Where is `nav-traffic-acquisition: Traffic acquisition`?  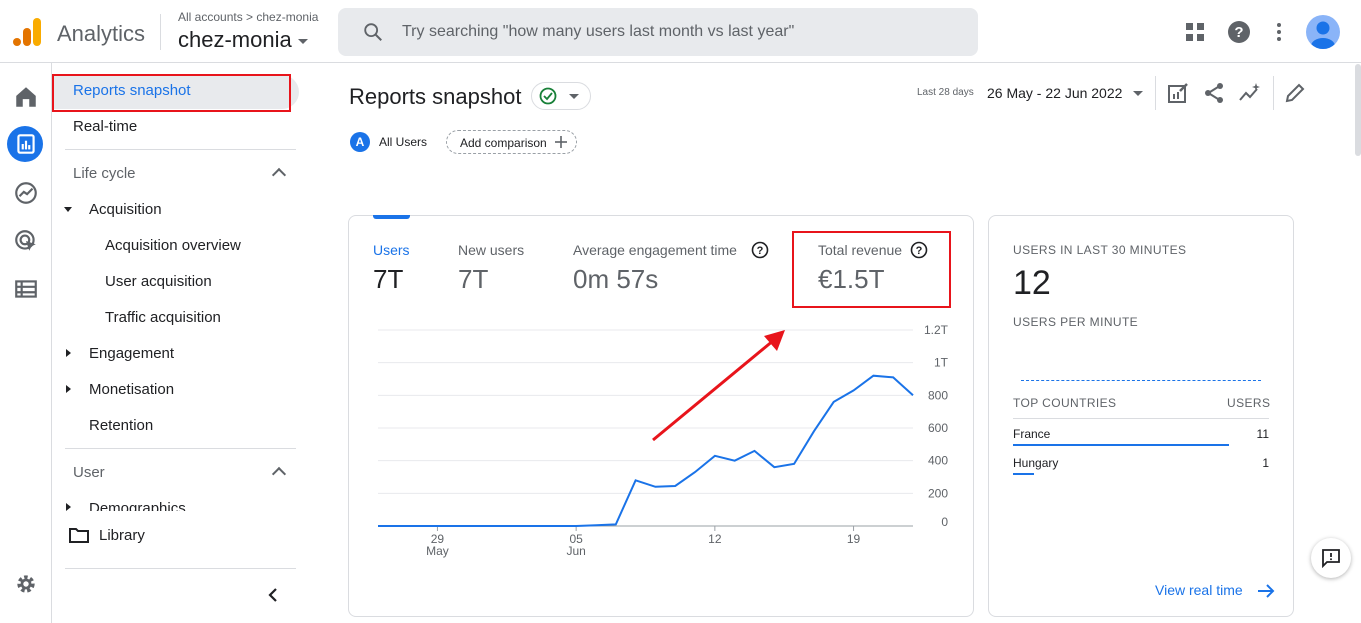 nav-traffic-acquisition: Traffic acquisition is located at coordinates (163, 317).